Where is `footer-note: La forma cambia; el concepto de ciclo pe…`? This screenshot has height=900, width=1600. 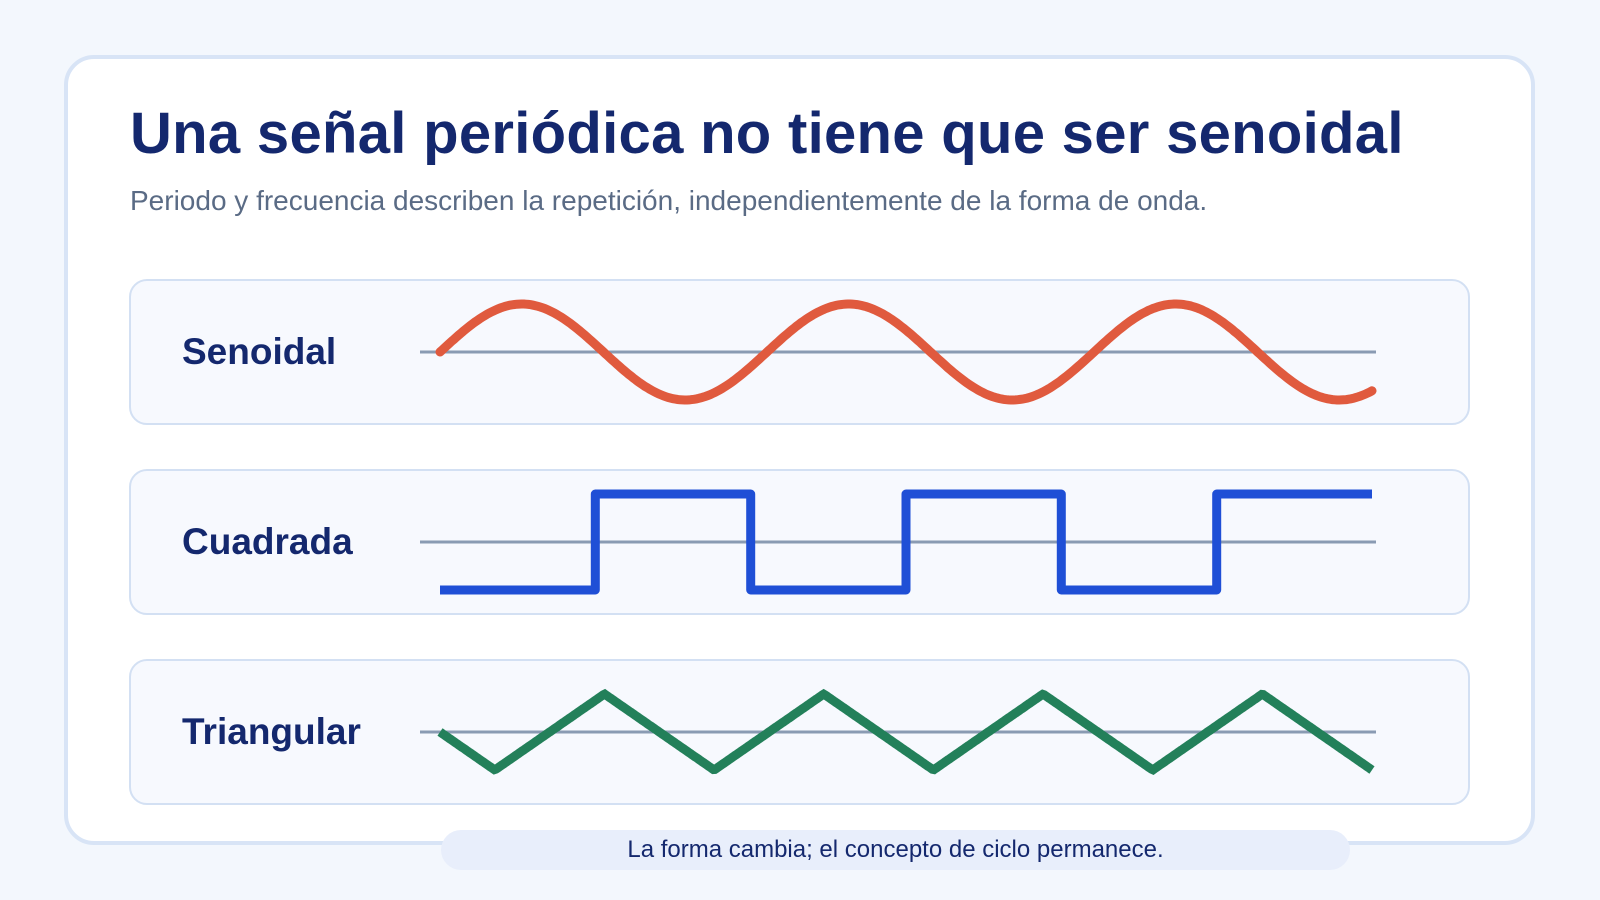
footer-note: La forma cambia; el concepto de ciclo pe… is located at coordinates (895, 850).